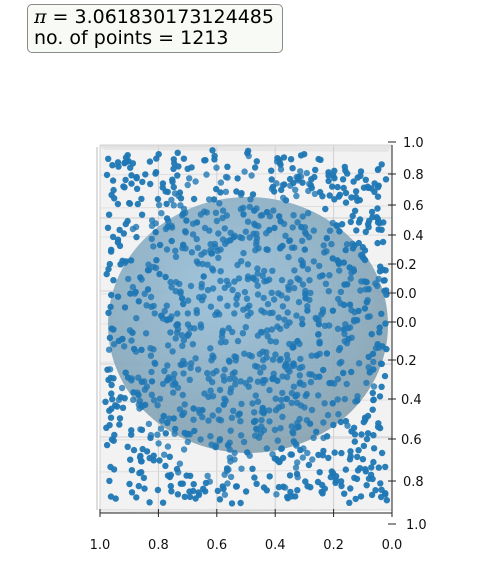 The height and width of the screenshot is (574, 481). What do you see at coordinates (411, 440) in the screenshot?
I see `right-tick-label: 0.6` at bounding box center [411, 440].